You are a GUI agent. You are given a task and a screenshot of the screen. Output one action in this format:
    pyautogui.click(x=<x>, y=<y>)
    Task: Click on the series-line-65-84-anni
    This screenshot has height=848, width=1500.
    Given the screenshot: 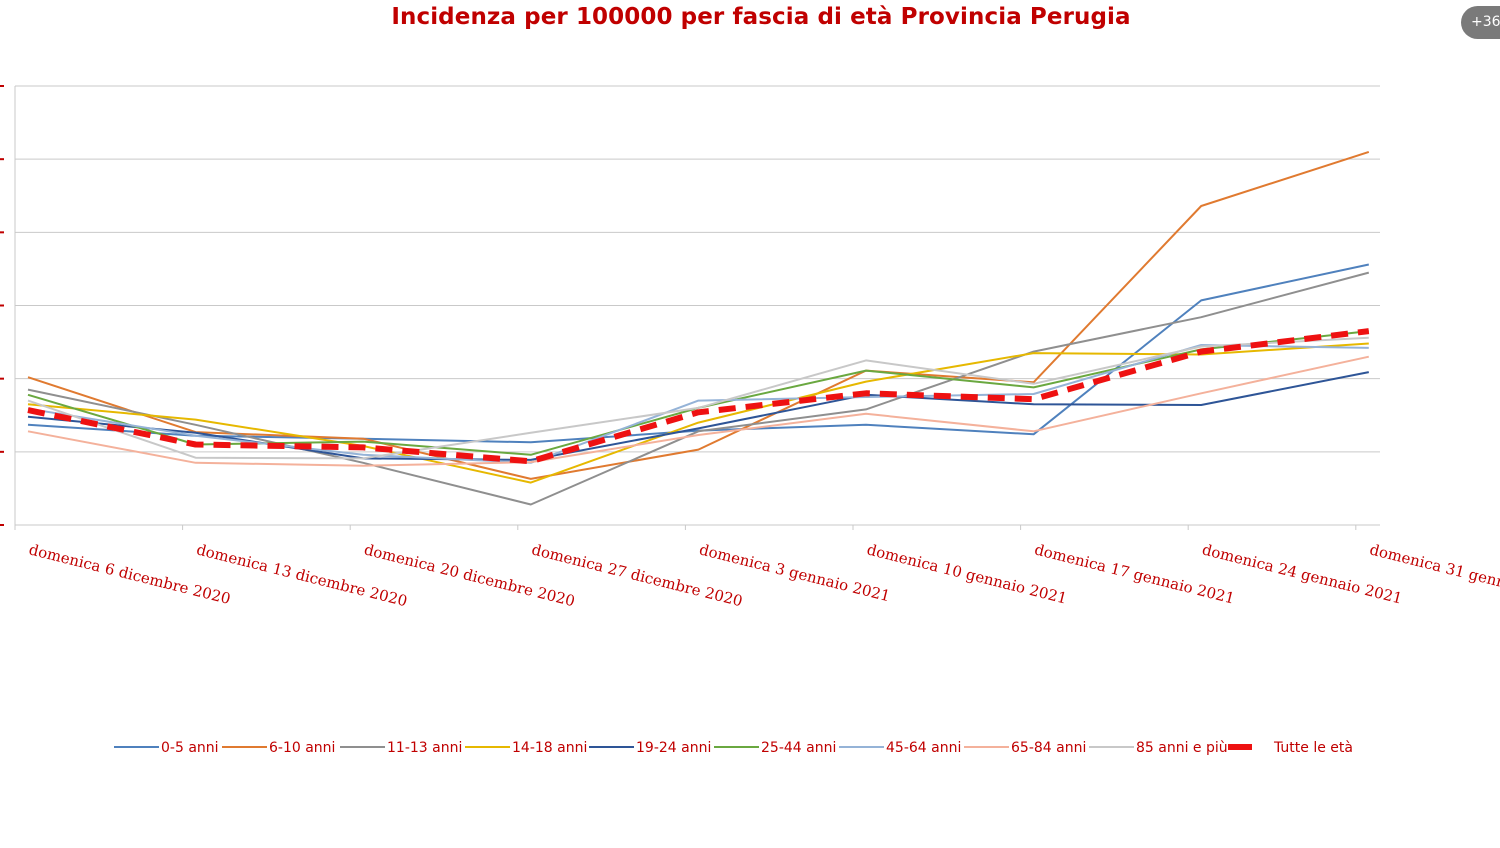 What is the action you would take?
    pyautogui.click(x=698, y=411)
    